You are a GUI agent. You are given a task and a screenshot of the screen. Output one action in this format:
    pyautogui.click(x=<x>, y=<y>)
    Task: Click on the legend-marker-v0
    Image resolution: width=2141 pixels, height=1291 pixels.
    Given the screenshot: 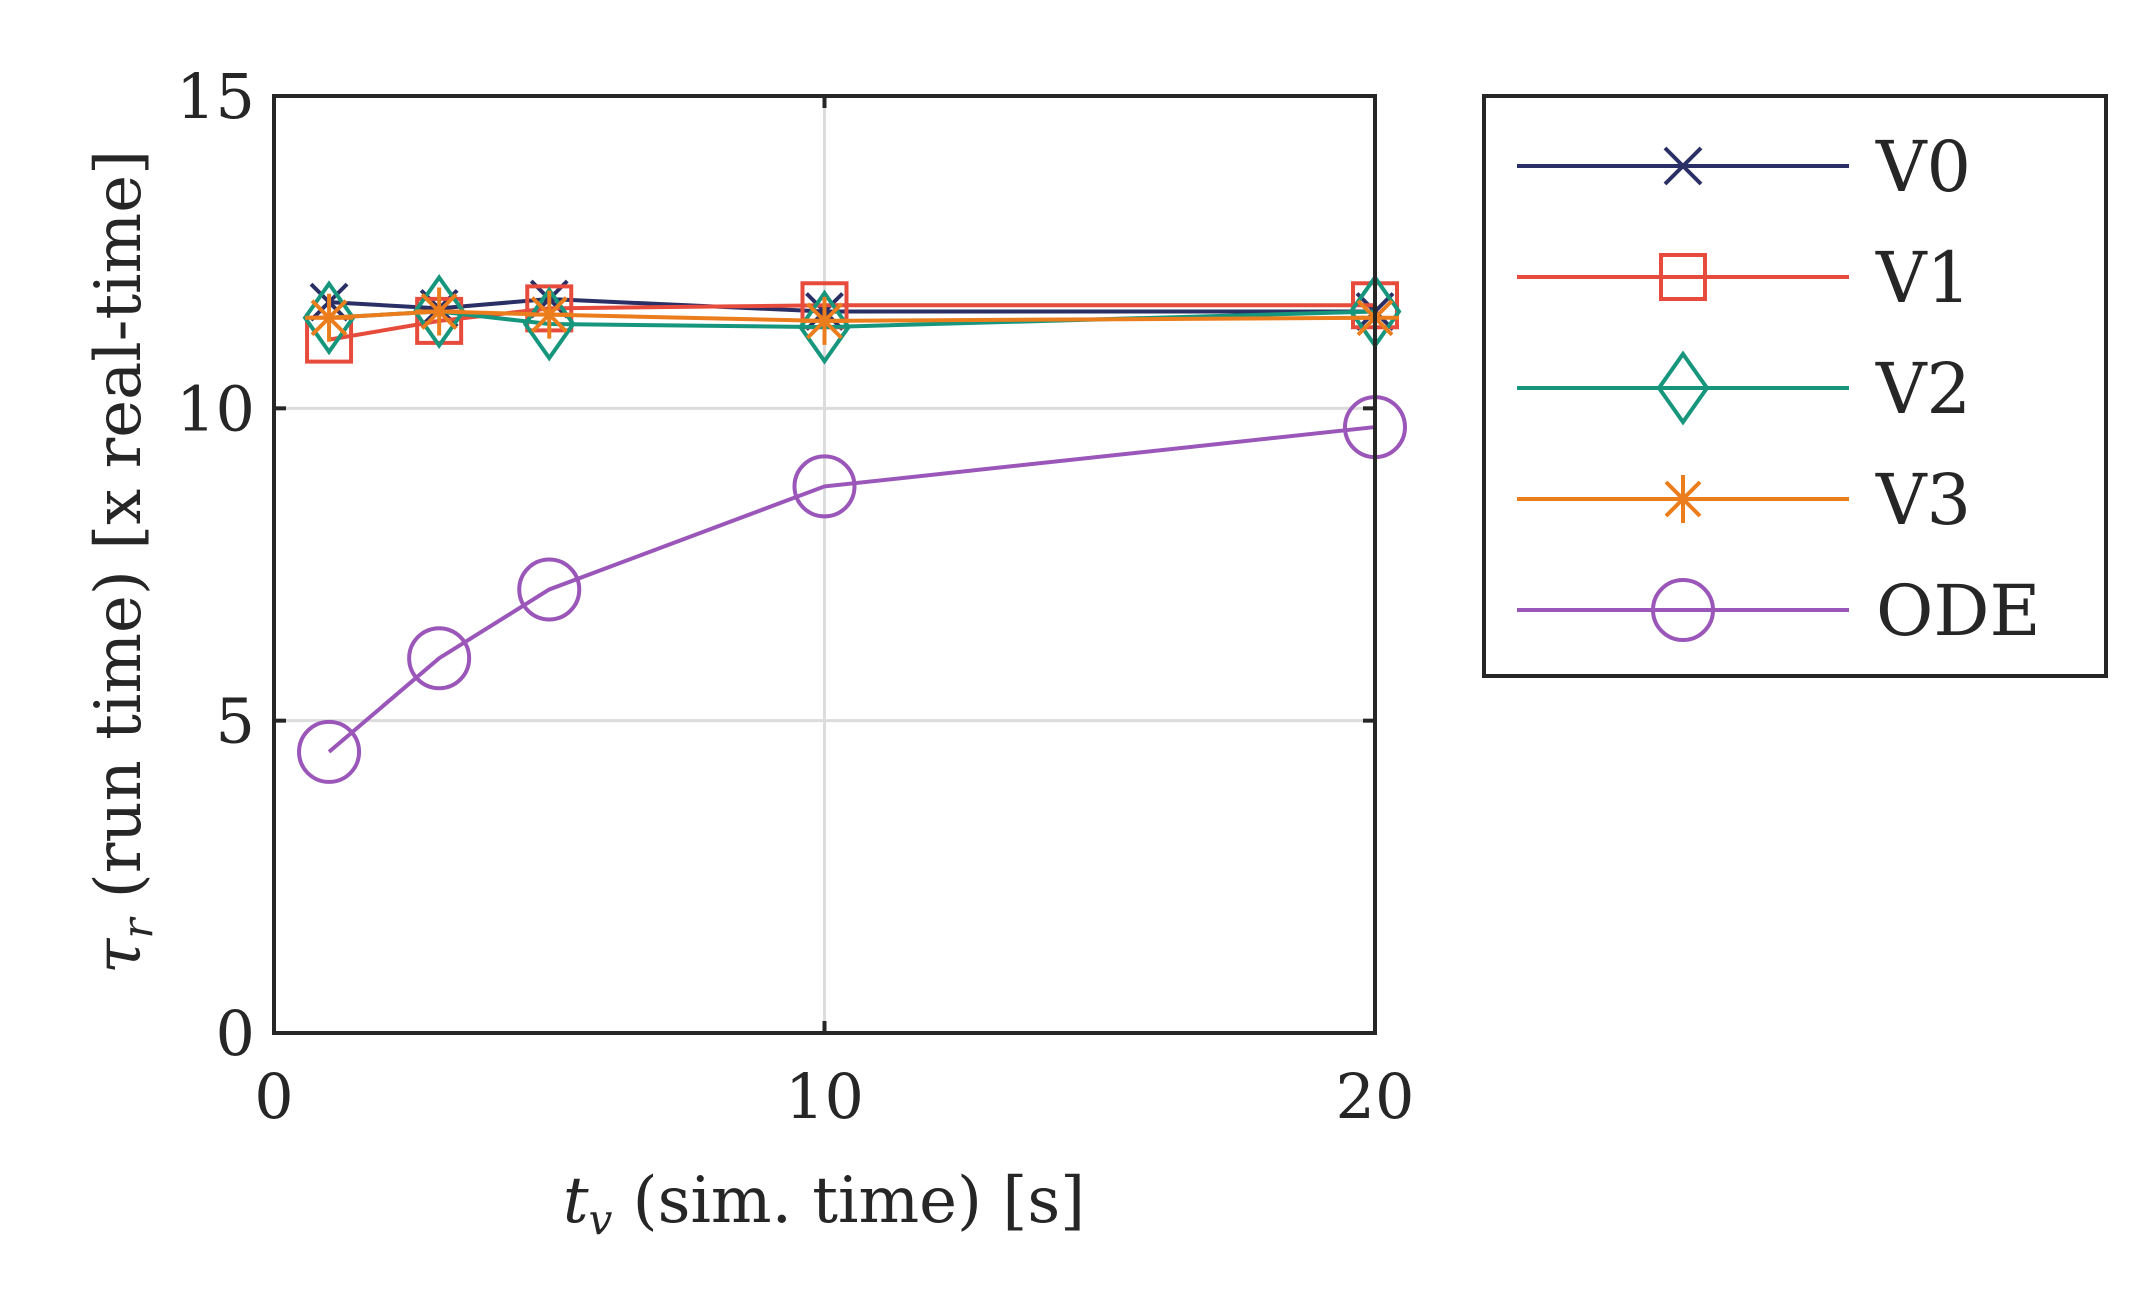 What is the action you would take?
    pyautogui.click(x=1683, y=166)
    